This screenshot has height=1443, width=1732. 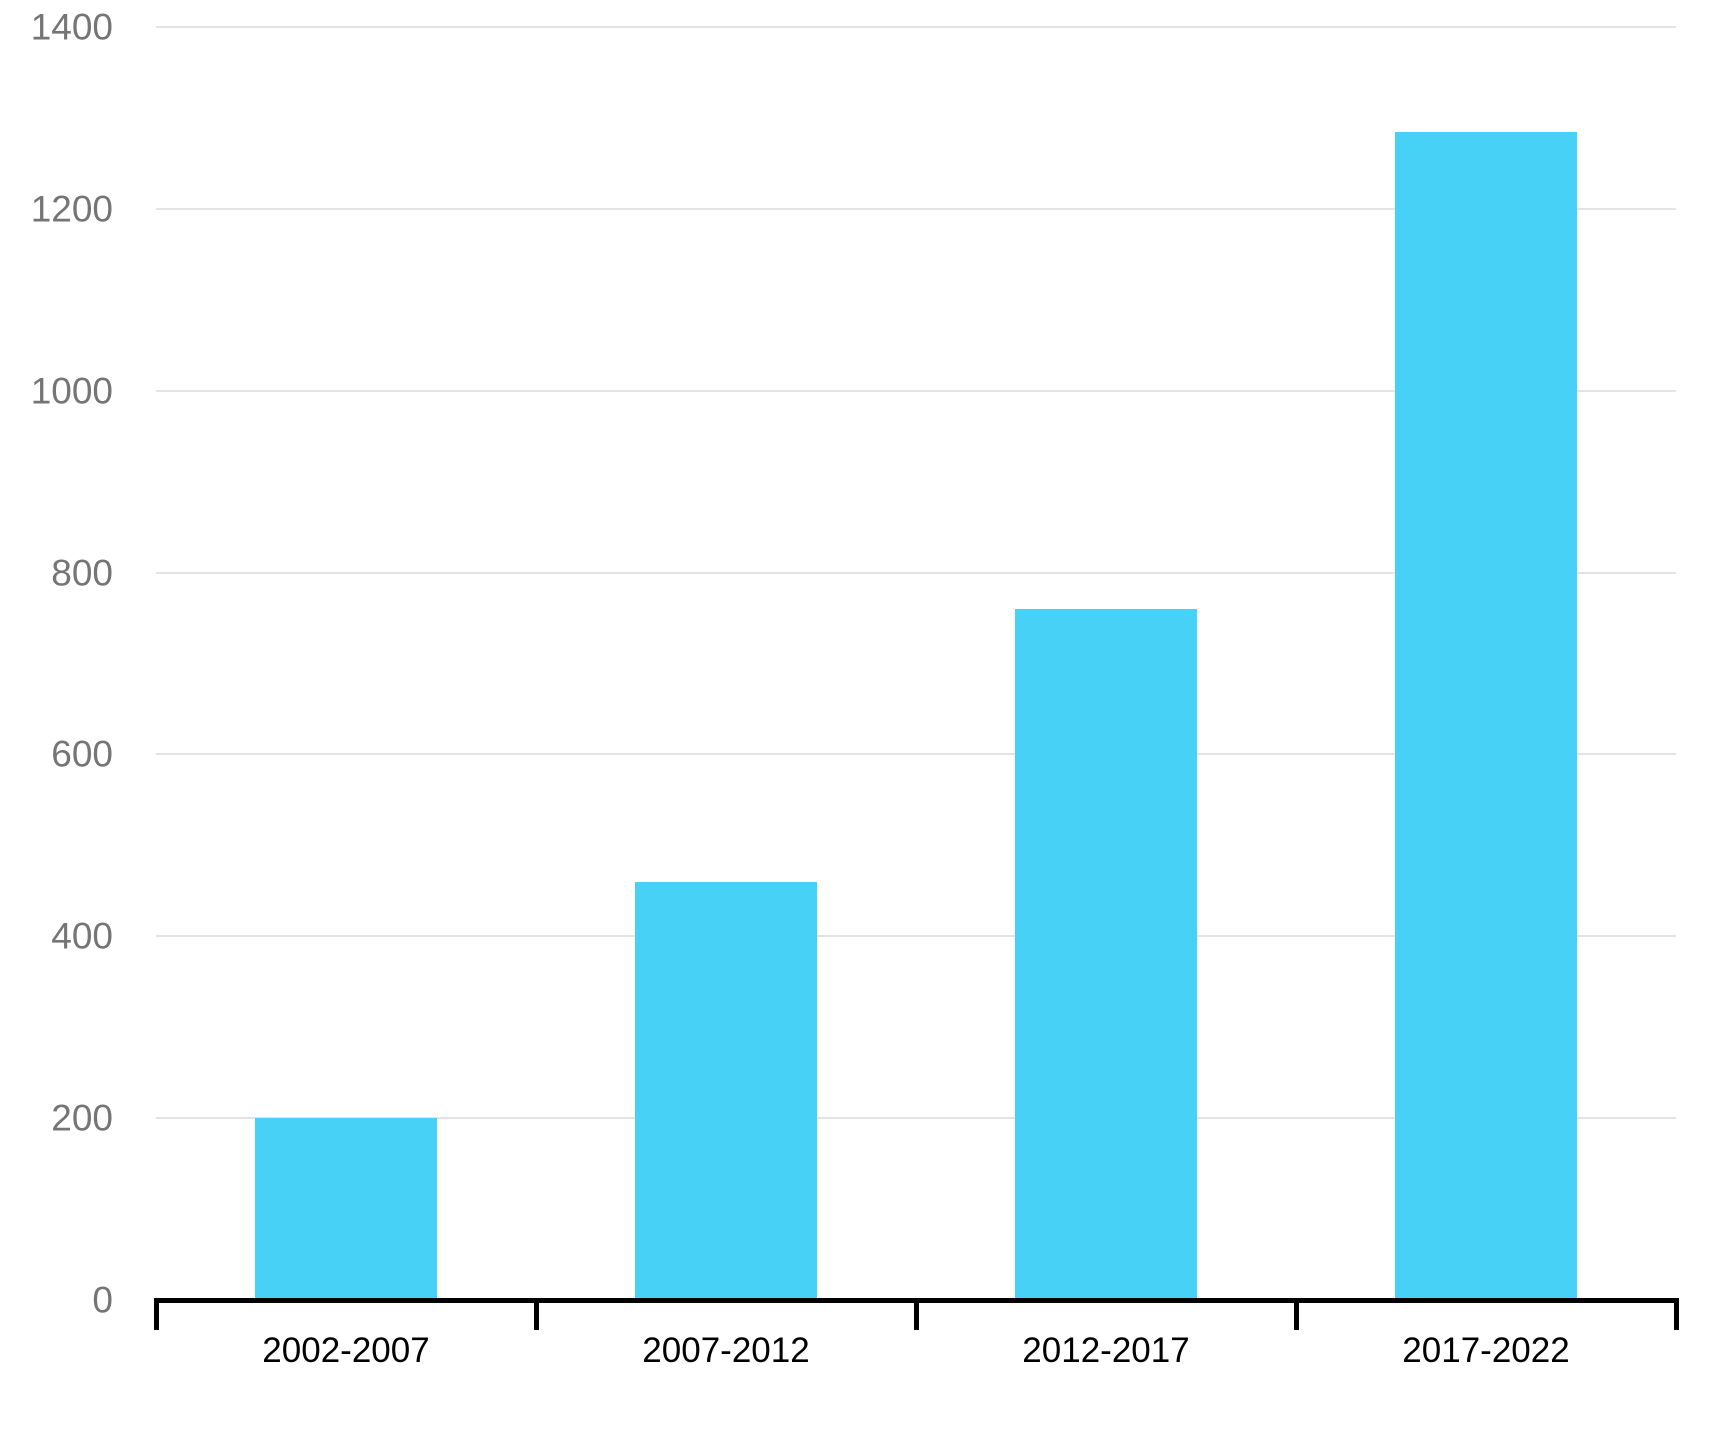 I want to click on y-tick-label: 0, so click(x=102, y=1300).